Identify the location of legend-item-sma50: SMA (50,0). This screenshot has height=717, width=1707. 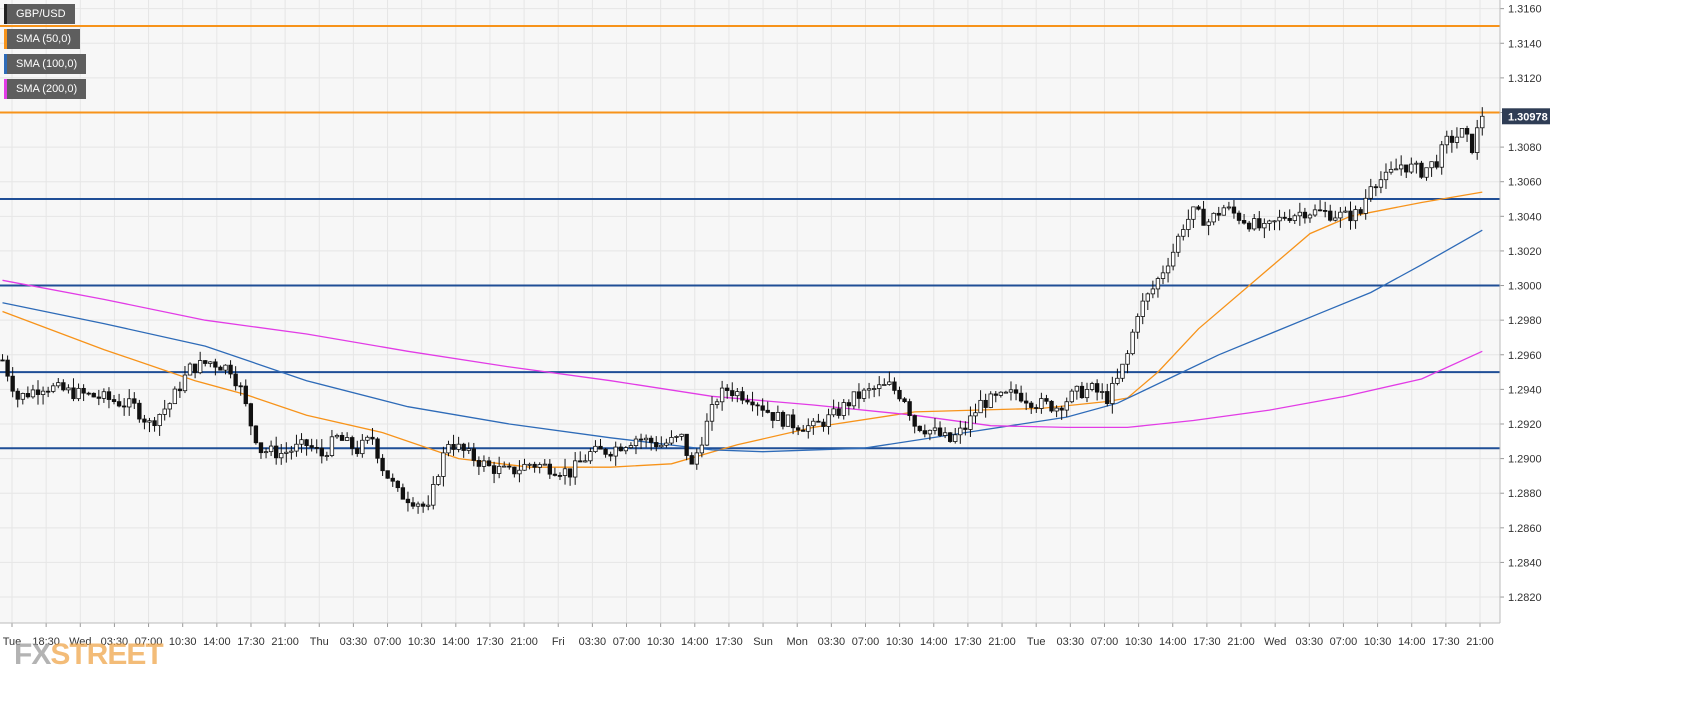
(42, 39).